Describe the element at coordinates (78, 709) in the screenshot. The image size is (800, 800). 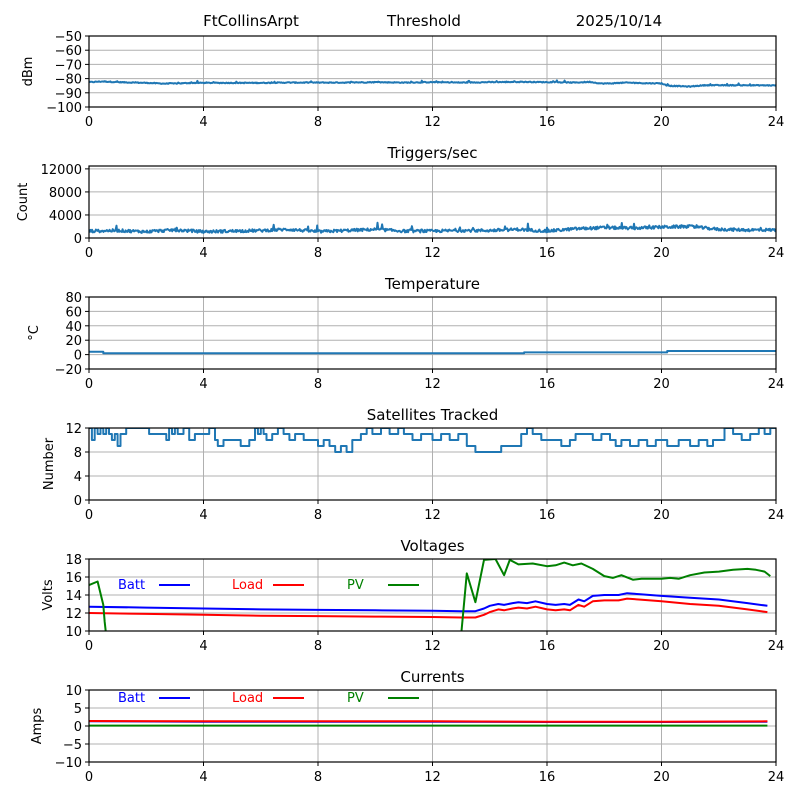
I see `y-tick-label: 5` at that location.